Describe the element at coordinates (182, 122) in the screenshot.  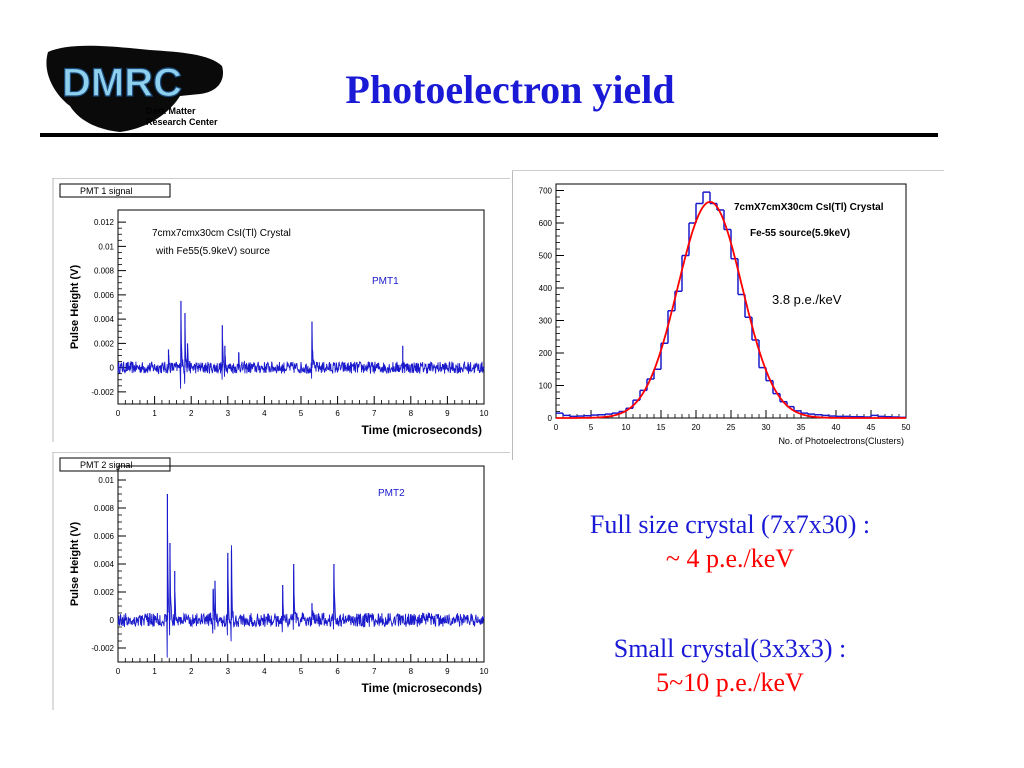
I see `logo-sub-2: Research Center` at that location.